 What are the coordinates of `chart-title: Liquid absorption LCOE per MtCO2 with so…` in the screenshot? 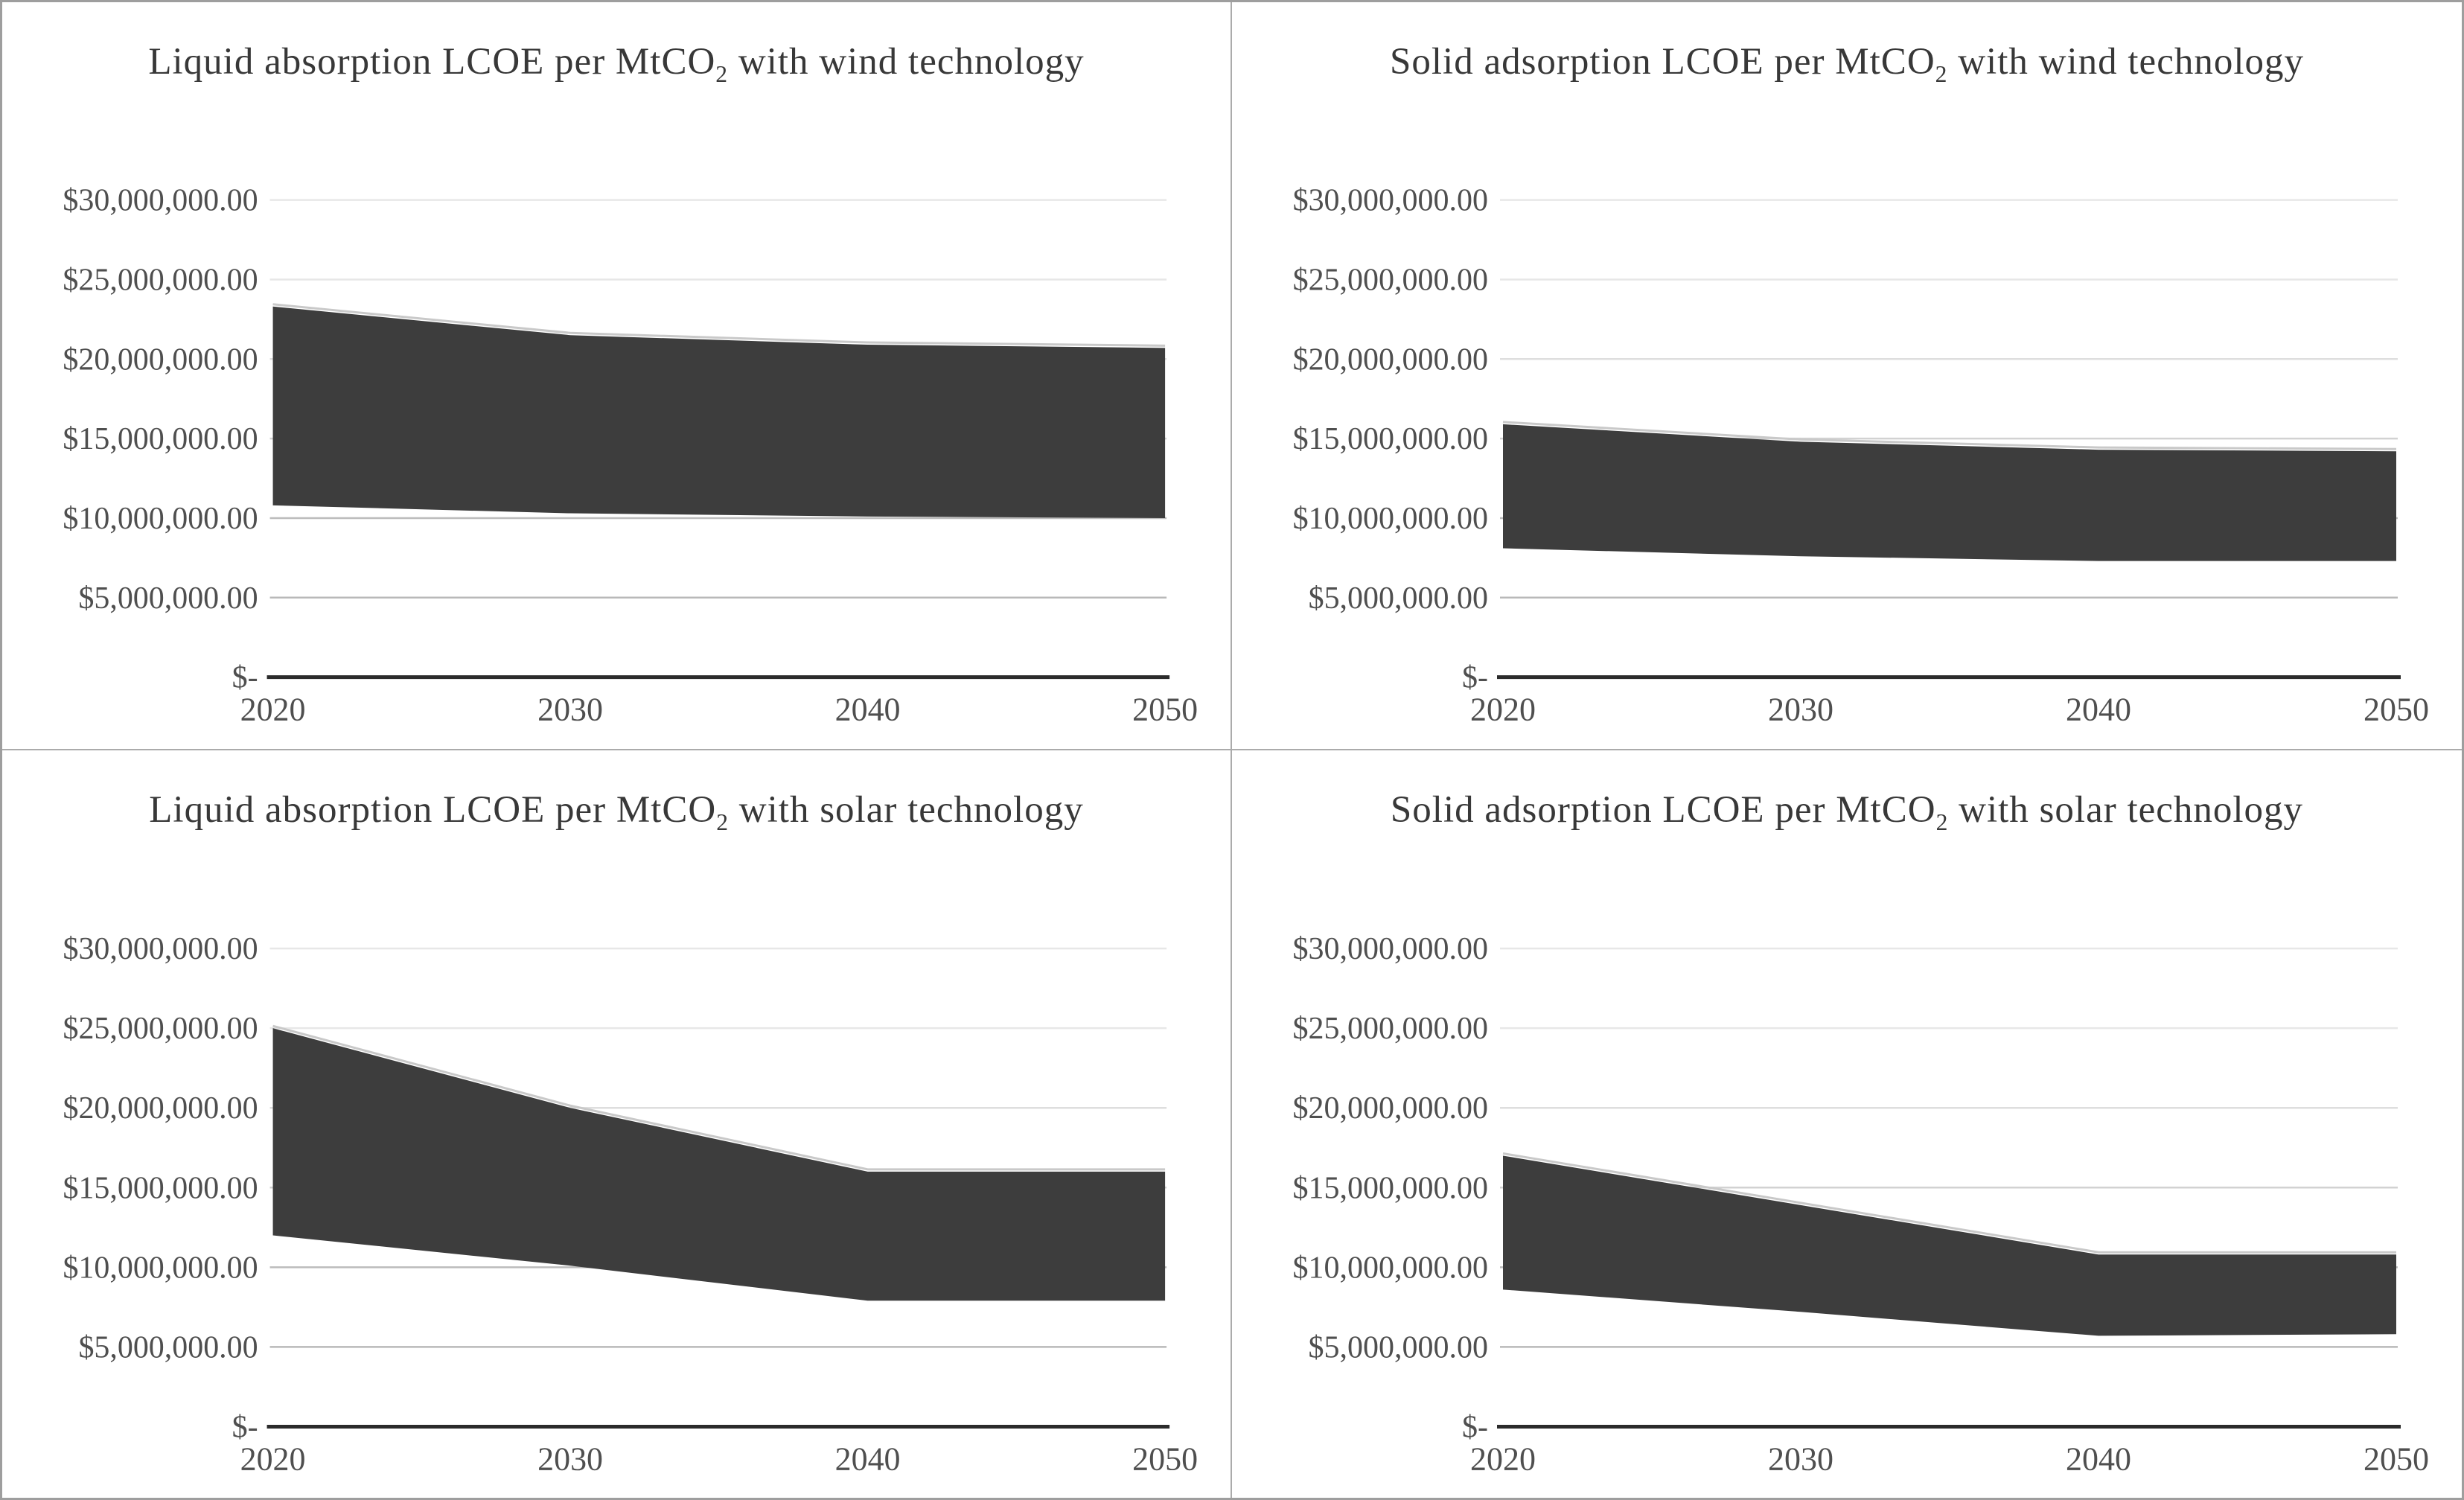 It's located at (617, 810).